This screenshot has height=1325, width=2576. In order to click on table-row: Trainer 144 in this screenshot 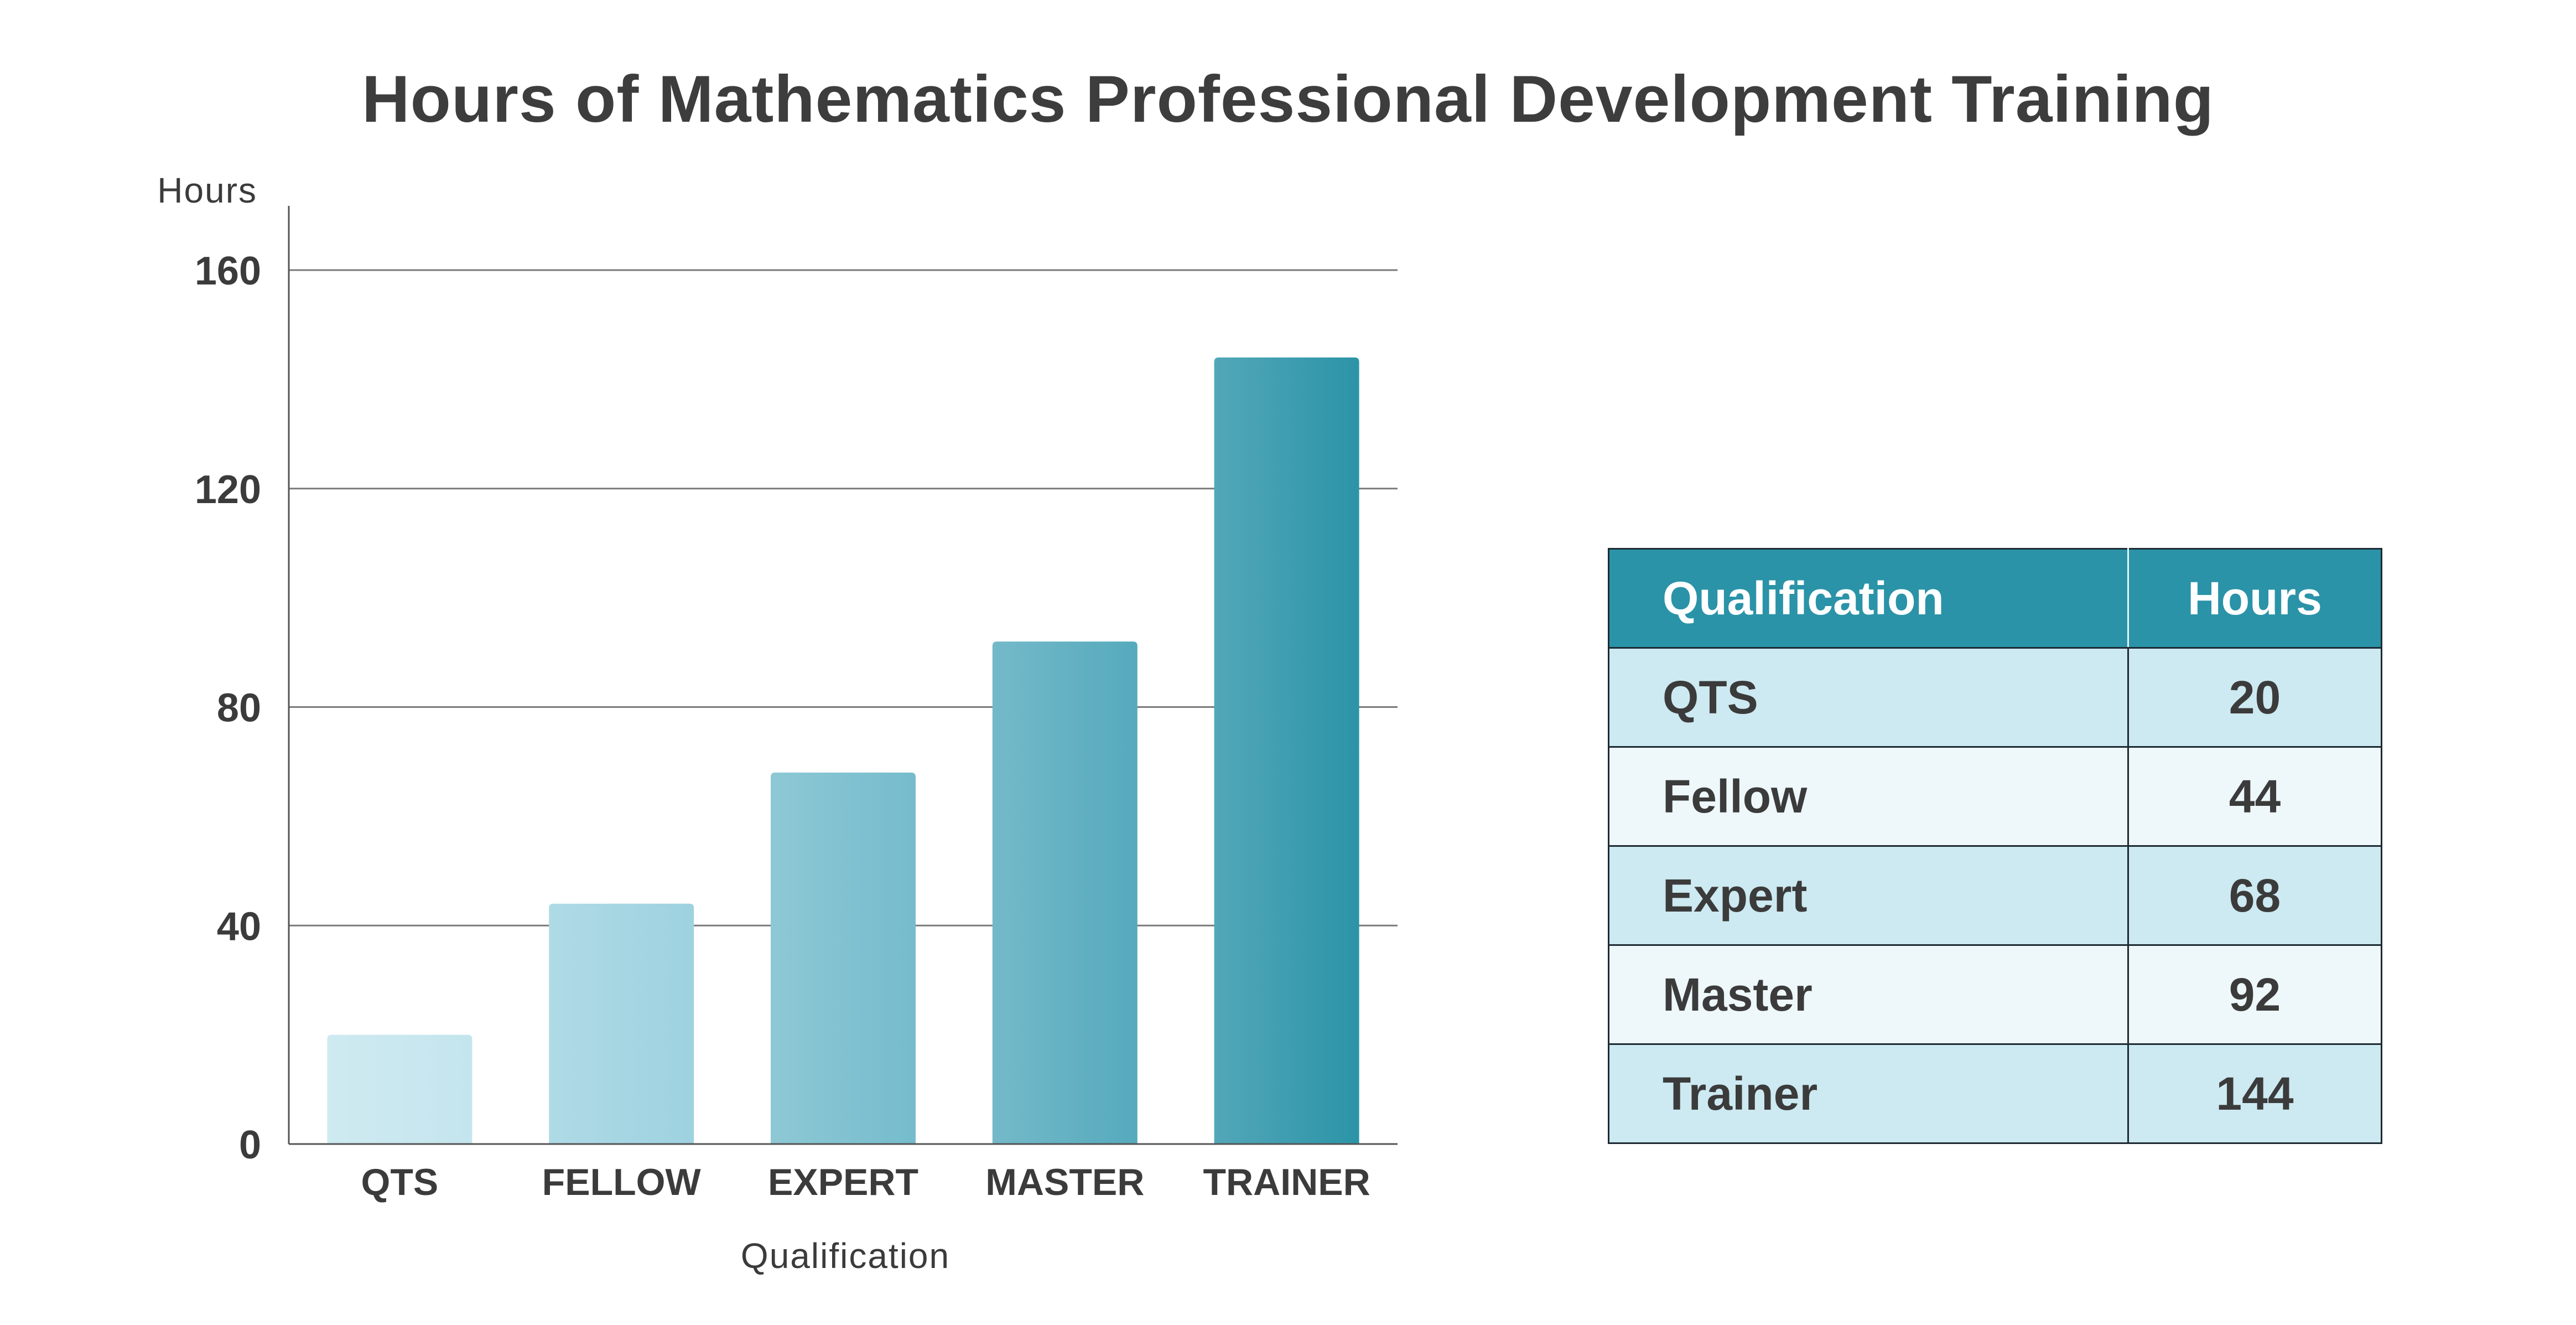, I will do `click(1995, 1093)`.